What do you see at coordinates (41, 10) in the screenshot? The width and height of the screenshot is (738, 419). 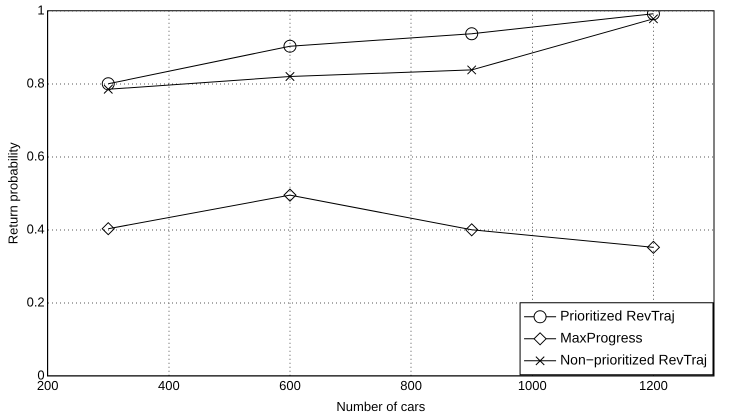 I see `y-tick-label: 1` at bounding box center [41, 10].